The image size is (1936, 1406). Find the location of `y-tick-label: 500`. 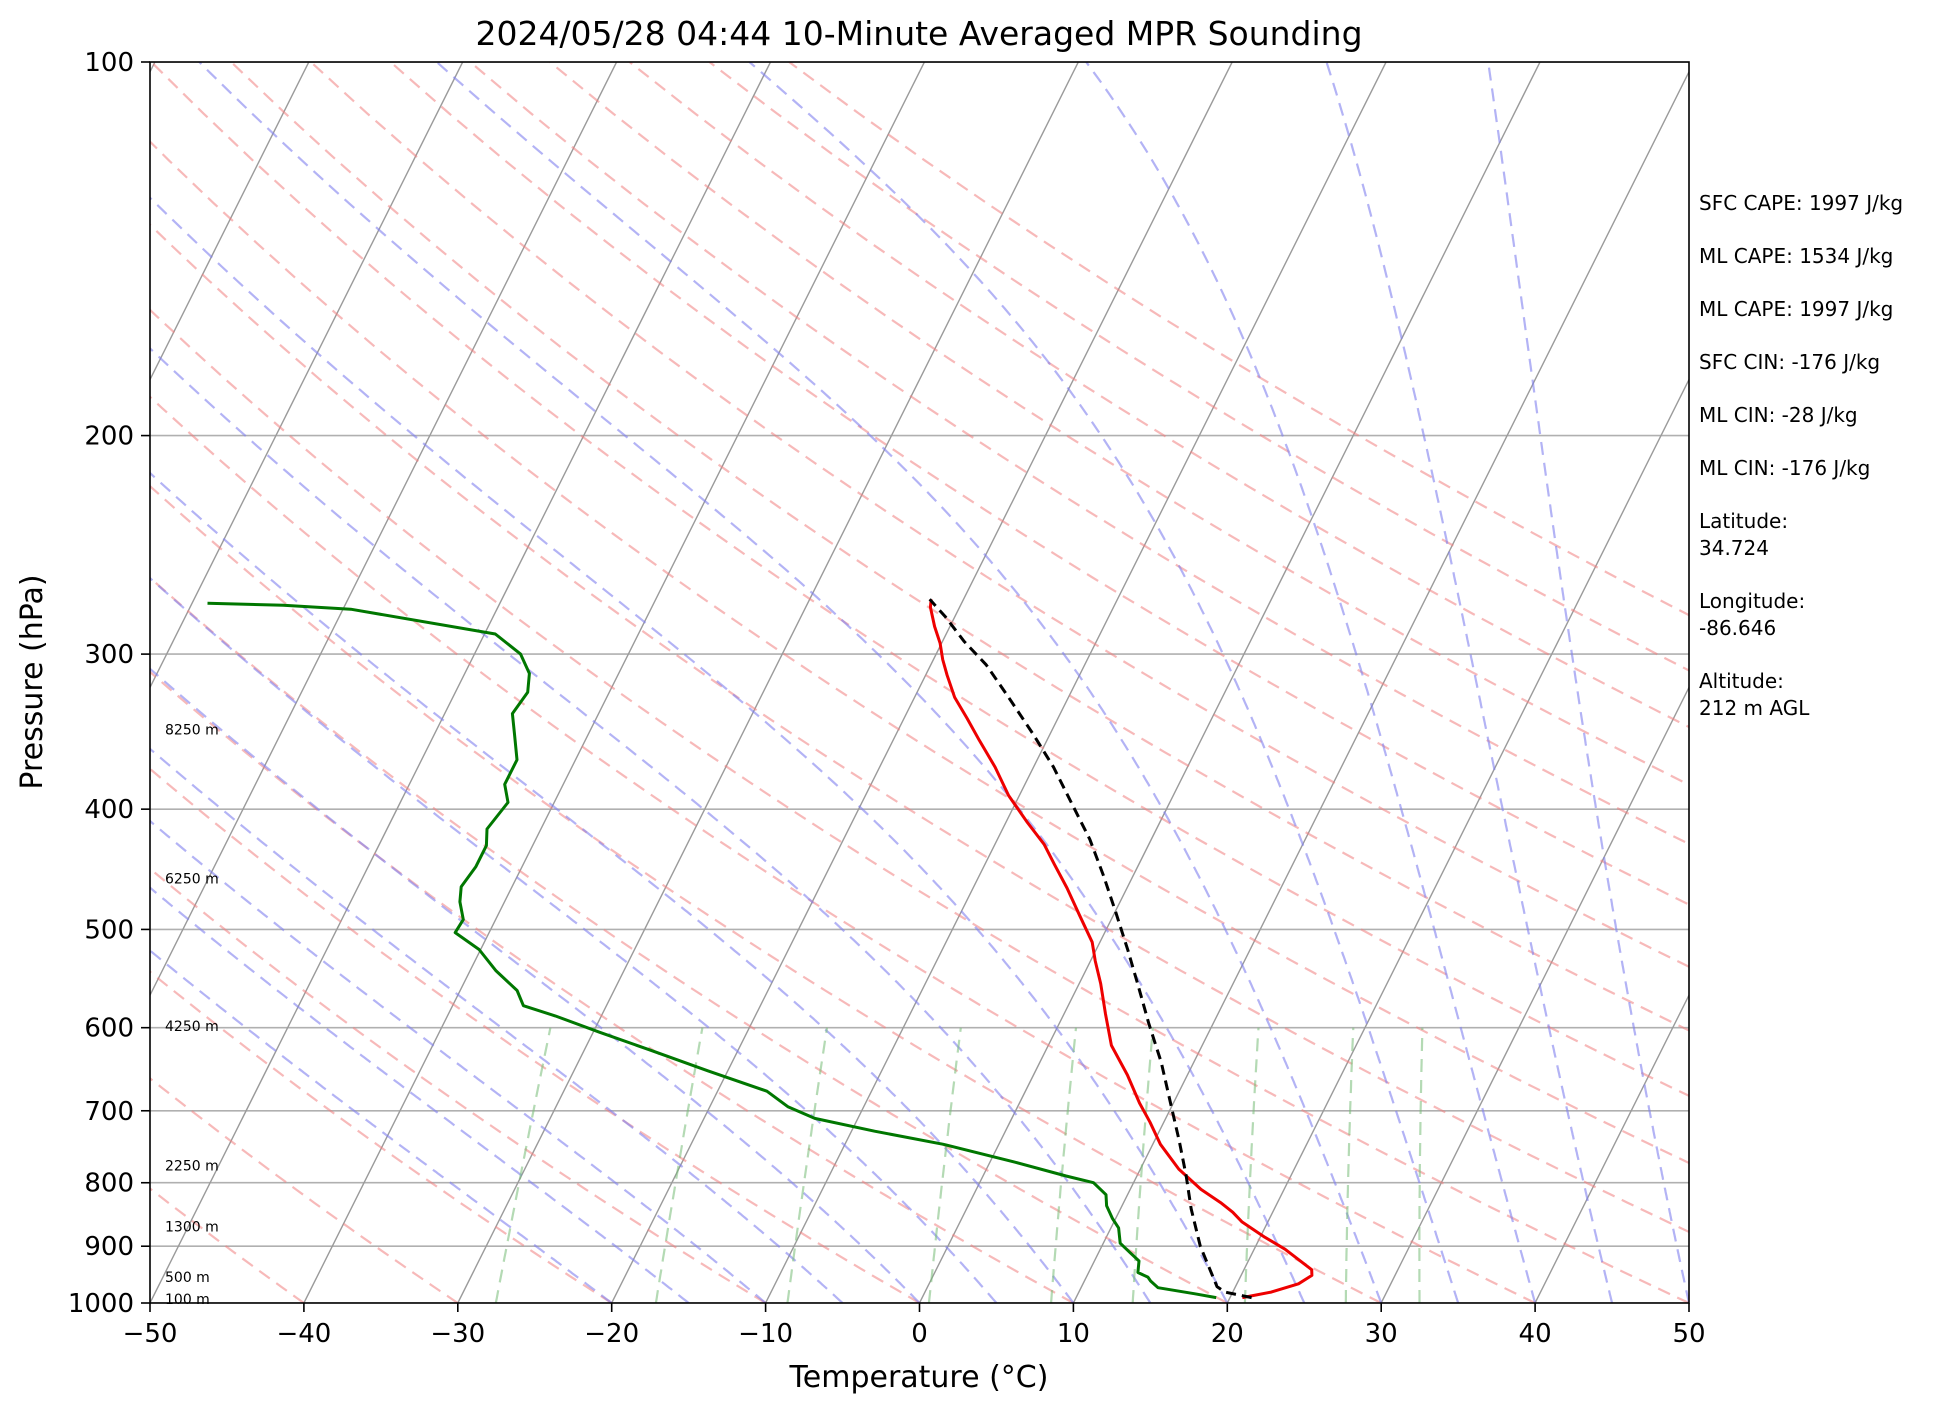

y-tick-label: 500 is located at coordinates (109, 930).